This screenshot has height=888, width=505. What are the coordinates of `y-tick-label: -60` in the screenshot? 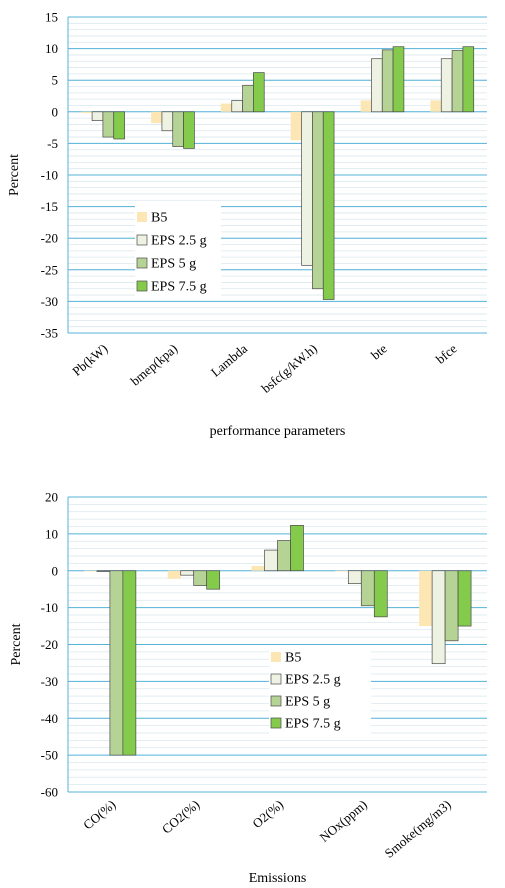 It's located at (49, 792).